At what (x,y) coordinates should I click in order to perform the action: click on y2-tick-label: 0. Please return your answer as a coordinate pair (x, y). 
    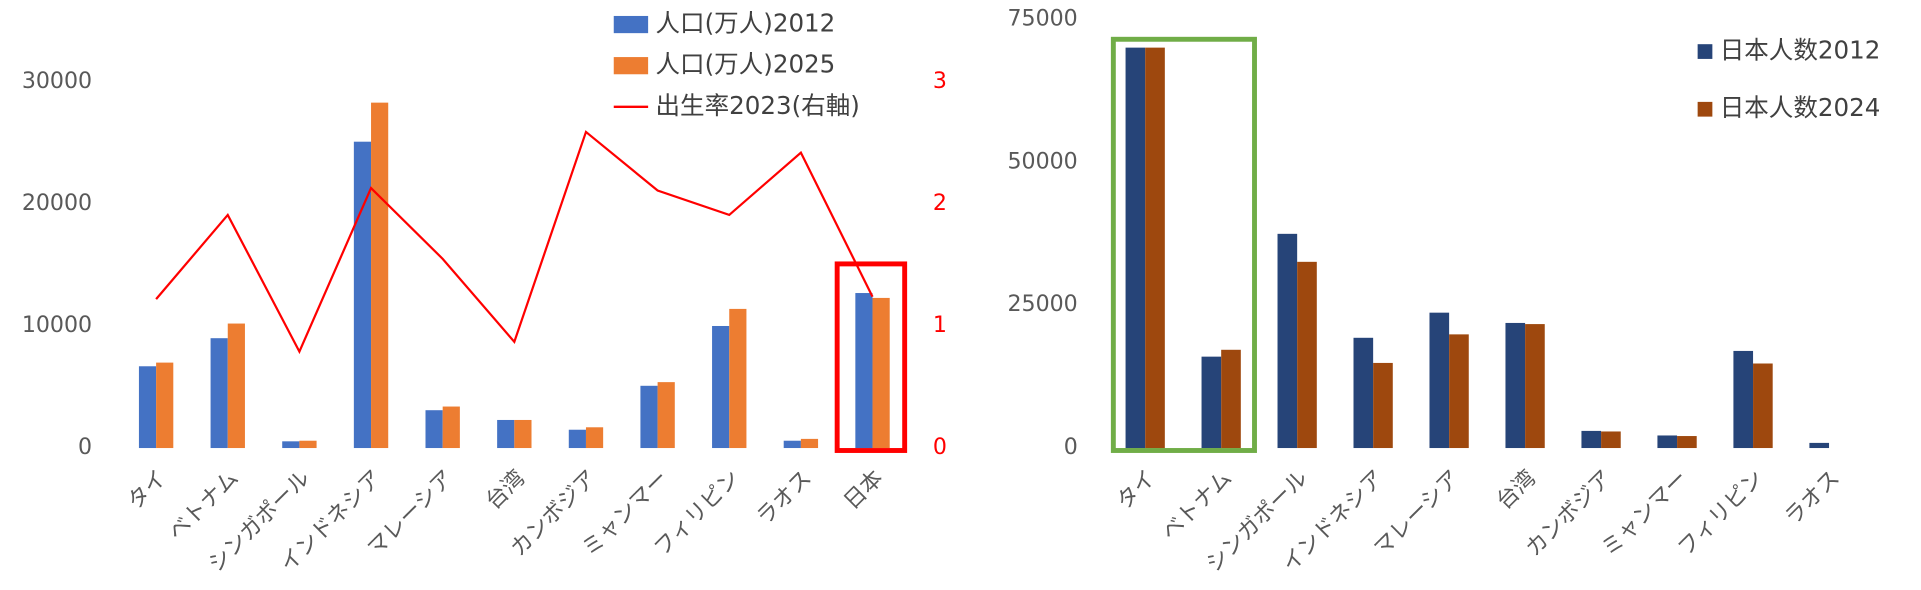
    Looking at the image, I should click on (940, 447).